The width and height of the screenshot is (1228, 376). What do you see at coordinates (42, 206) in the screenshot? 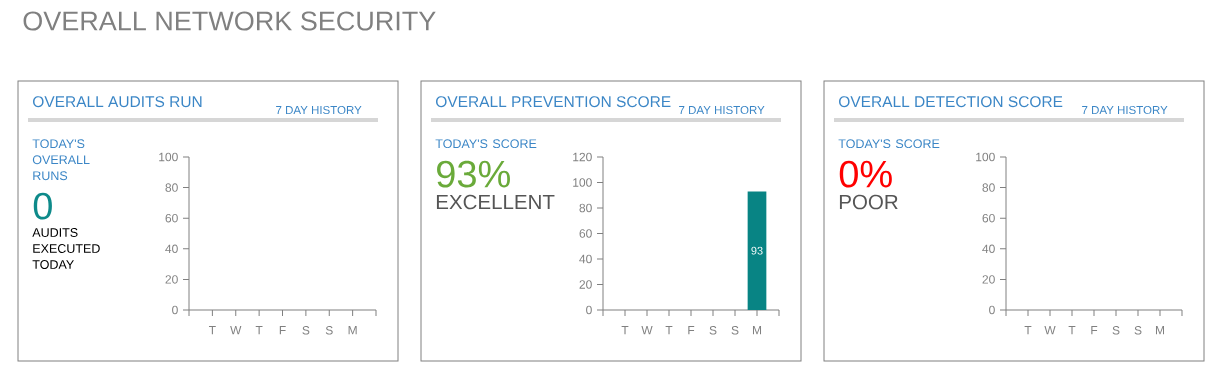
I see `text: 0` at bounding box center [42, 206].